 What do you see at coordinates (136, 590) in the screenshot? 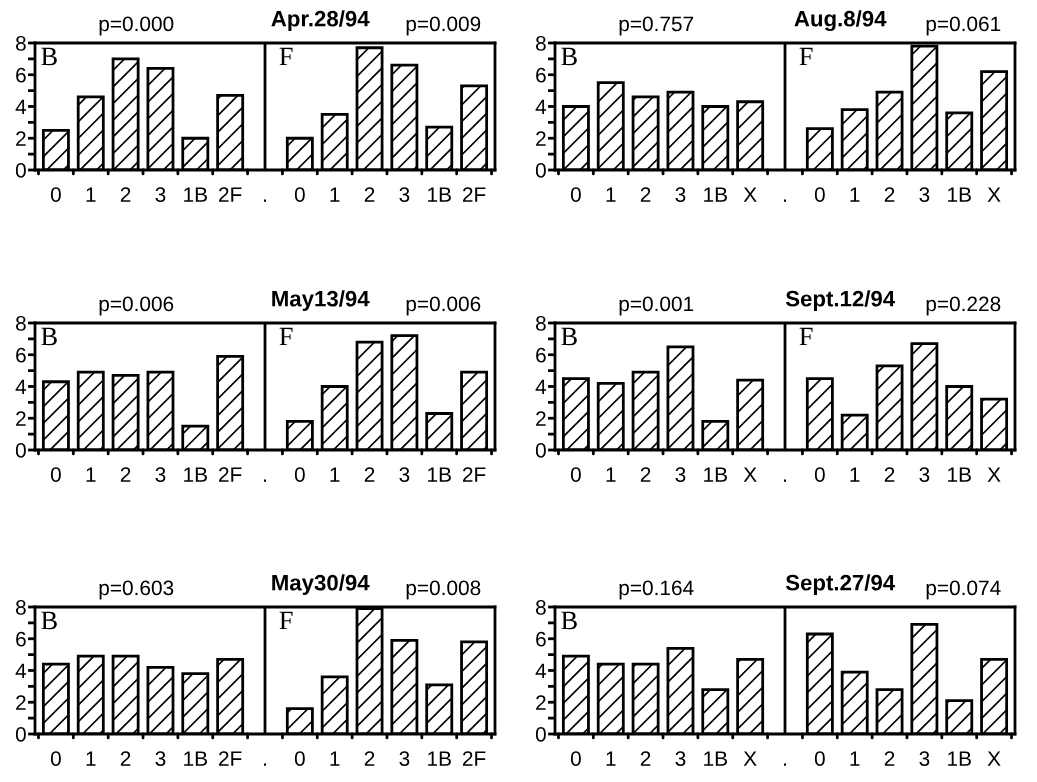
I see `text: p=0.603` at bounding box center [136, 590].